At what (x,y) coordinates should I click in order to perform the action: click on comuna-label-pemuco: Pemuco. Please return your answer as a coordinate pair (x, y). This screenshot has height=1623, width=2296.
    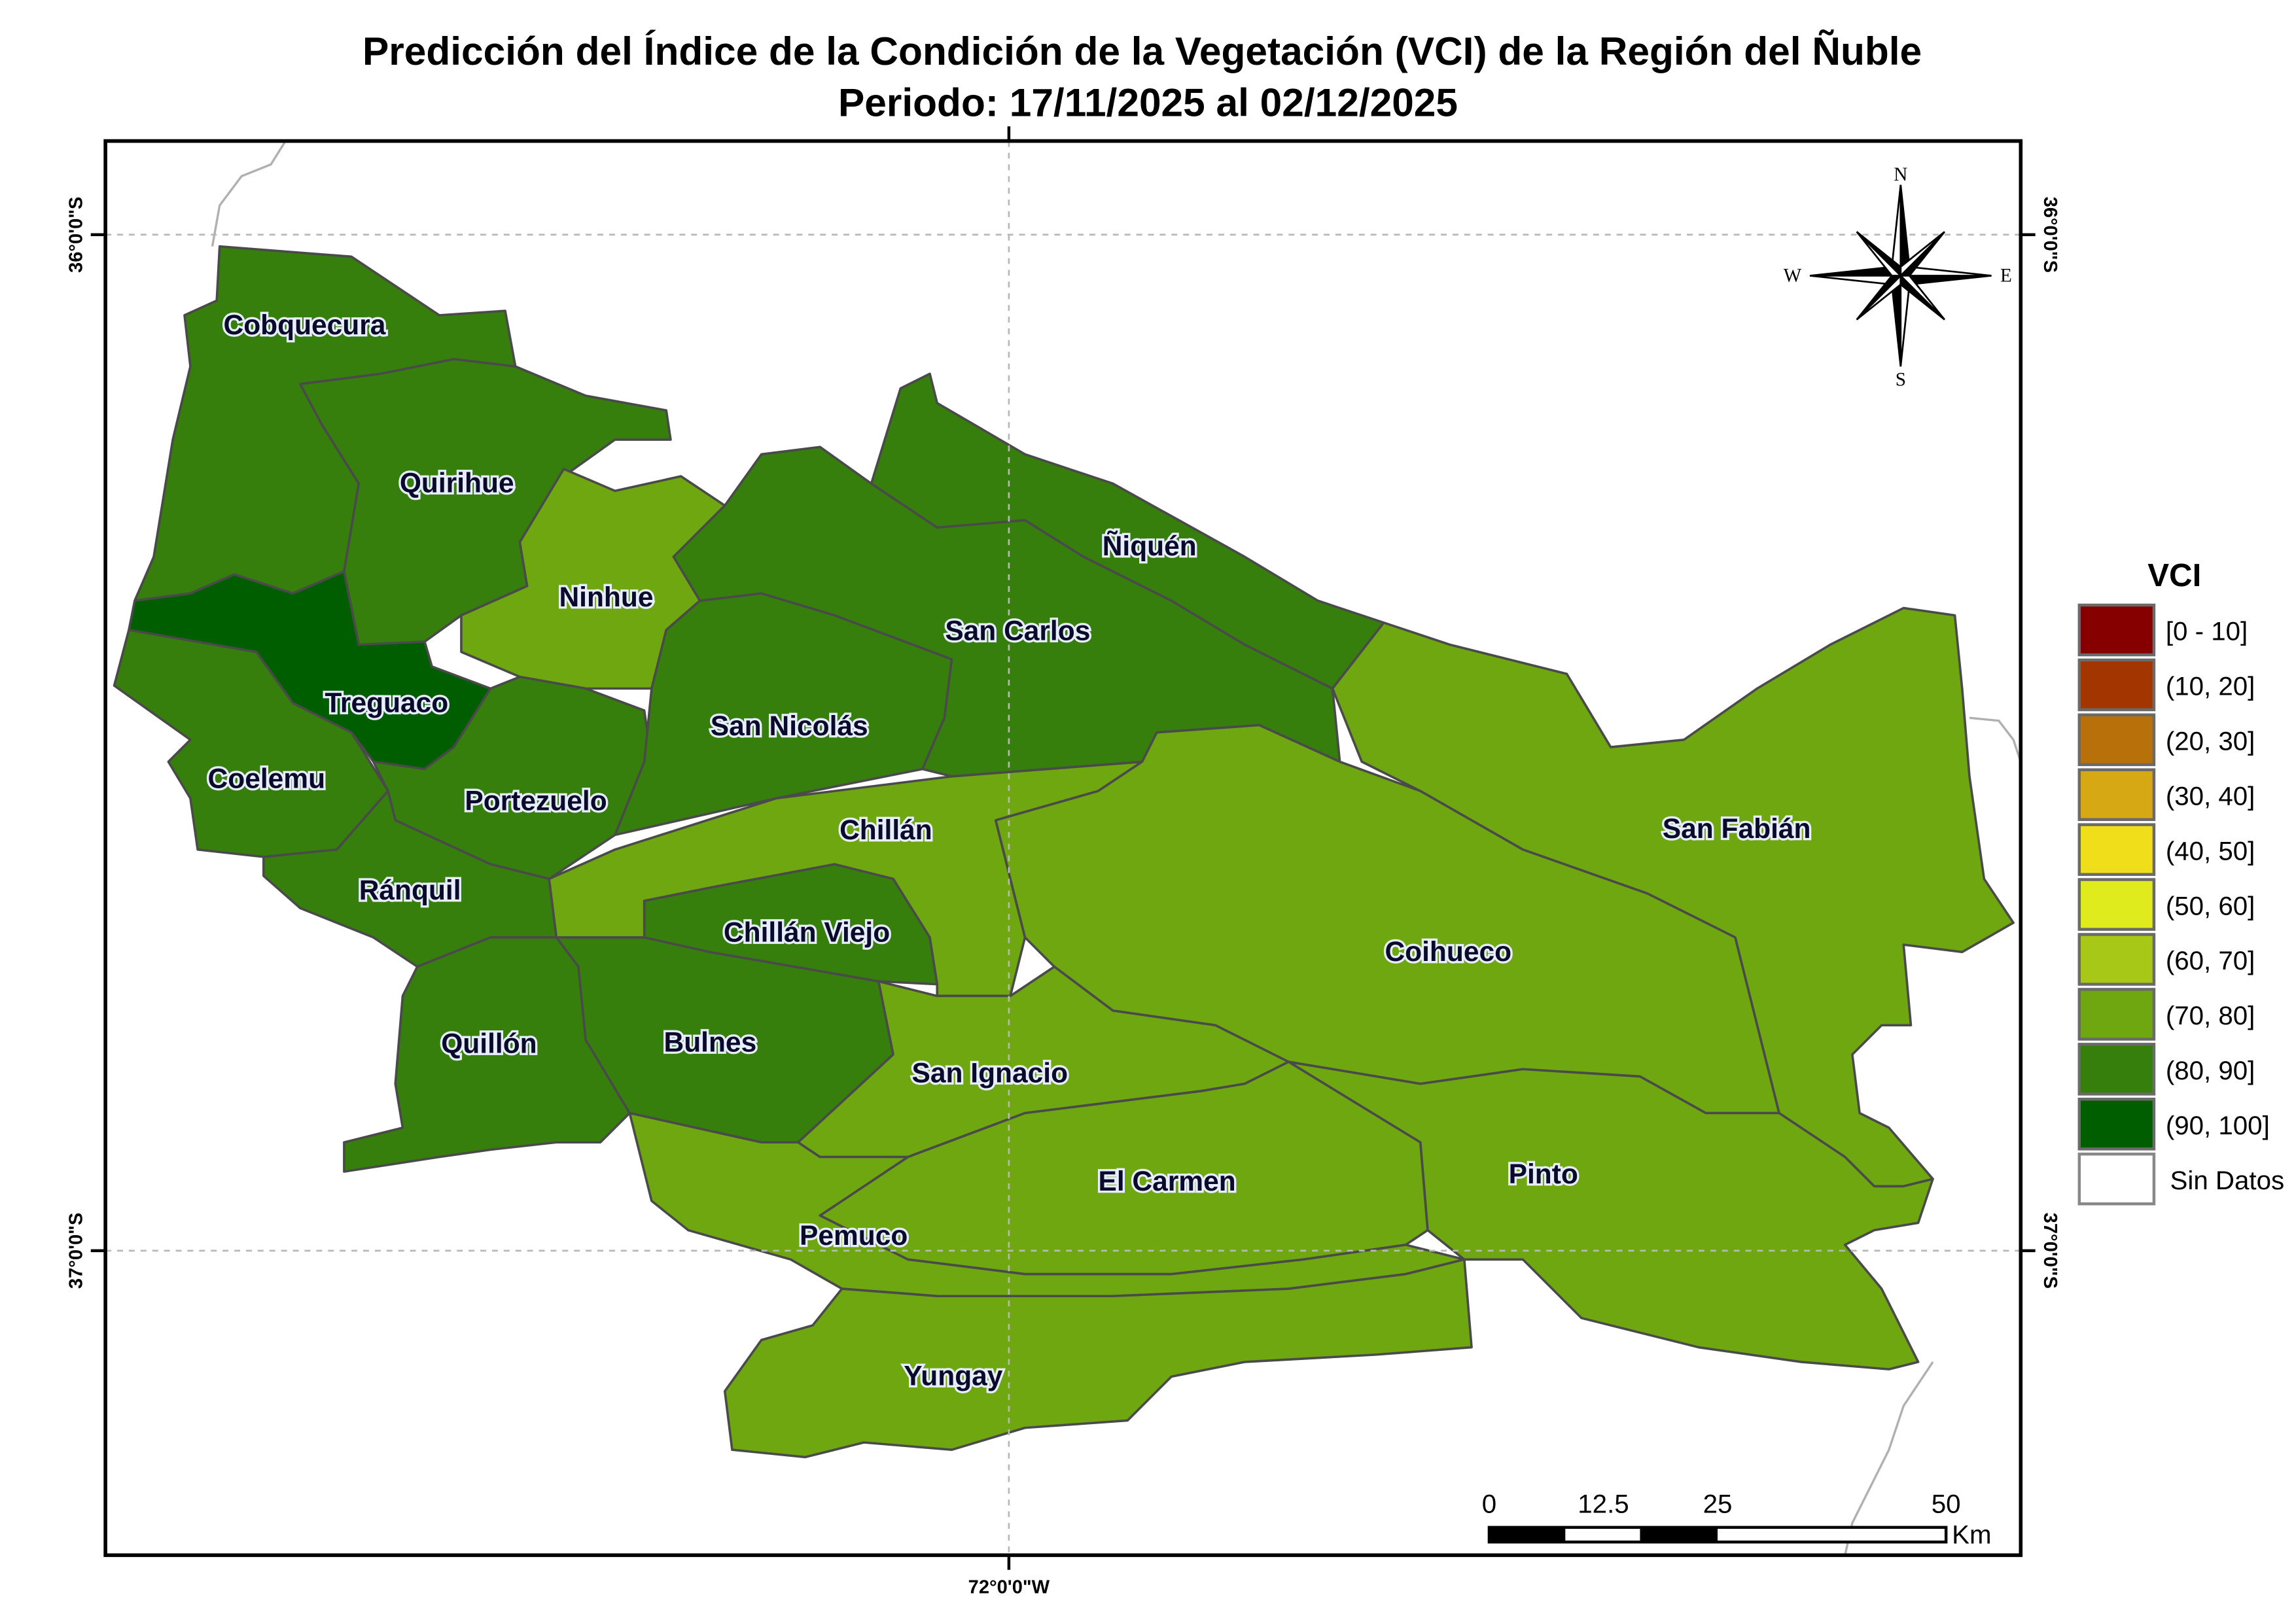
    Looking at the image, I should click on (854, 1236).